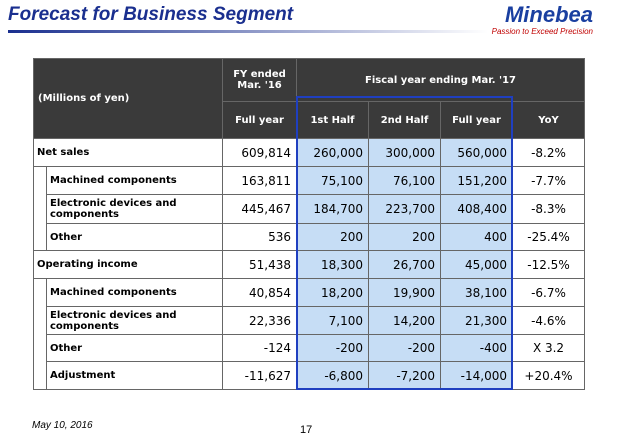  I want to click on value-cell: -7.7%, so click(548, 180).